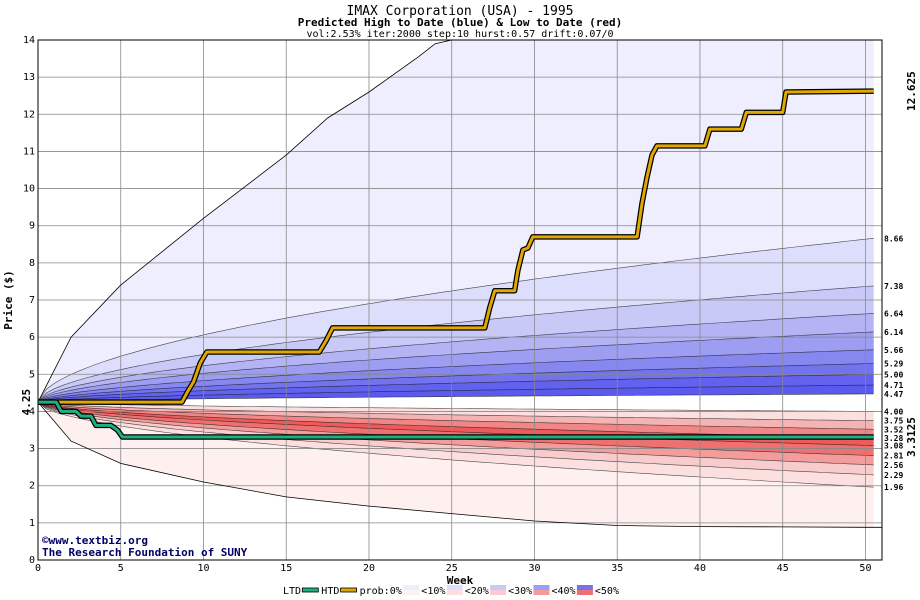 The width and height of the screenshot is (920, 600). Describe the element at coordinates (29, 77) in the screenshot. I see `y-tick-label: 13` at that location.